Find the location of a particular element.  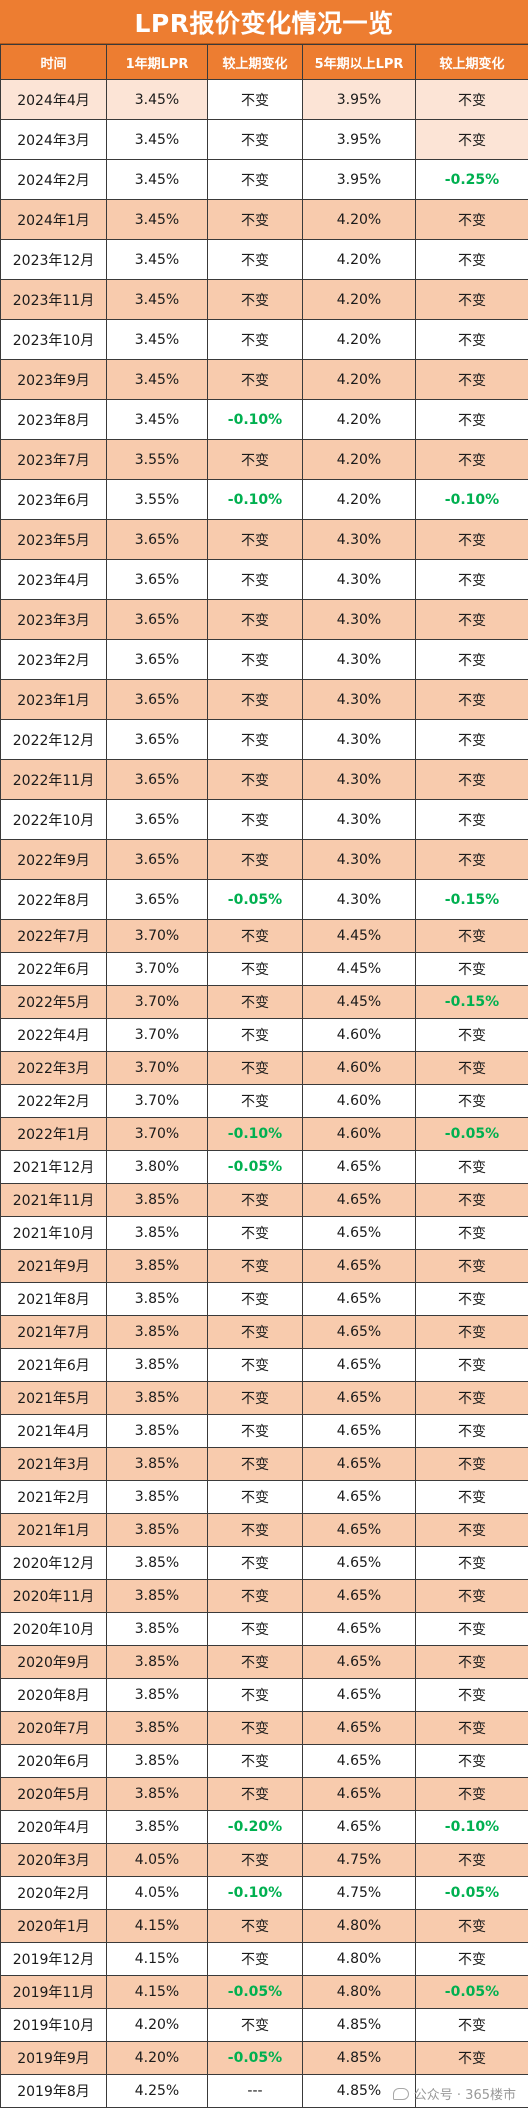

table-row: 2020年4月 3.85% -0.20% 4.65% -0.10% is located at coordinates (264, 1827).